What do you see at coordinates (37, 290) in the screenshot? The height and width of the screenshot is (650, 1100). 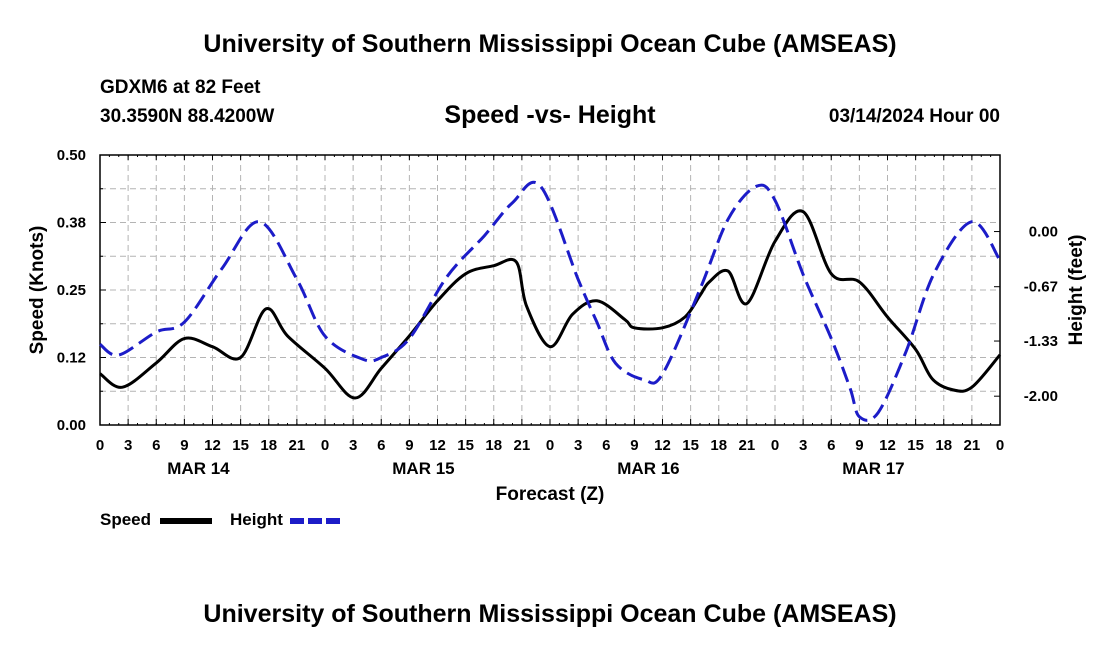 I see `left-axis-label: Speed (Knots)` at bounding box center [37, 290].